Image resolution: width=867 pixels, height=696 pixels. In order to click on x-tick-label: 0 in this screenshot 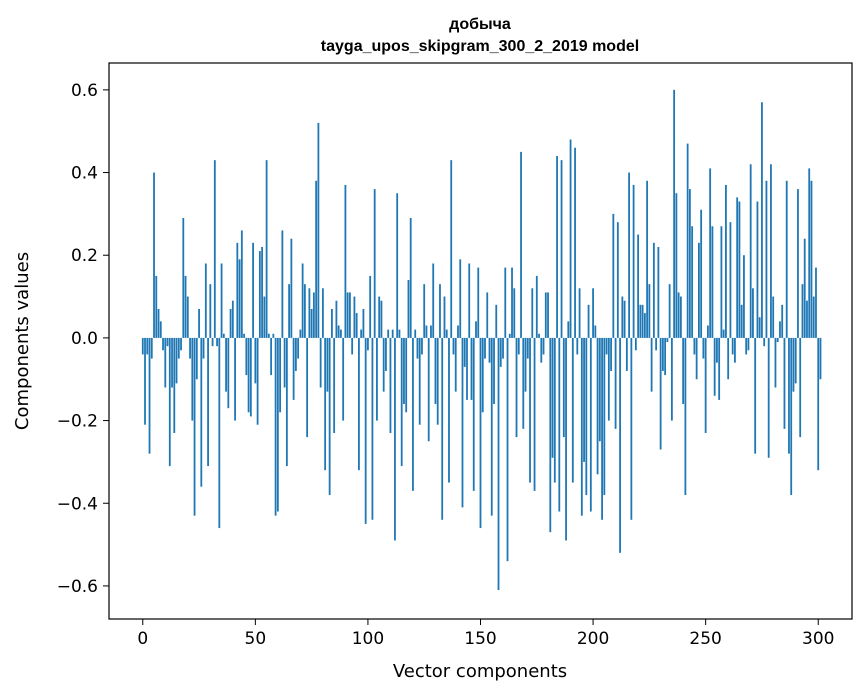, I will do `click(142, 639)`.